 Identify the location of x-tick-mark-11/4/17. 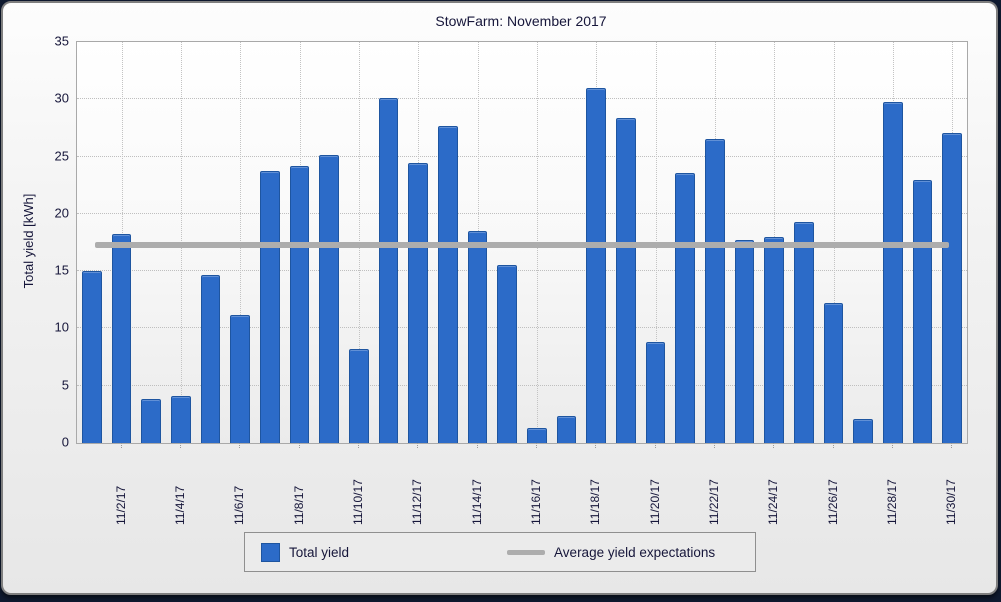
(180, 445).